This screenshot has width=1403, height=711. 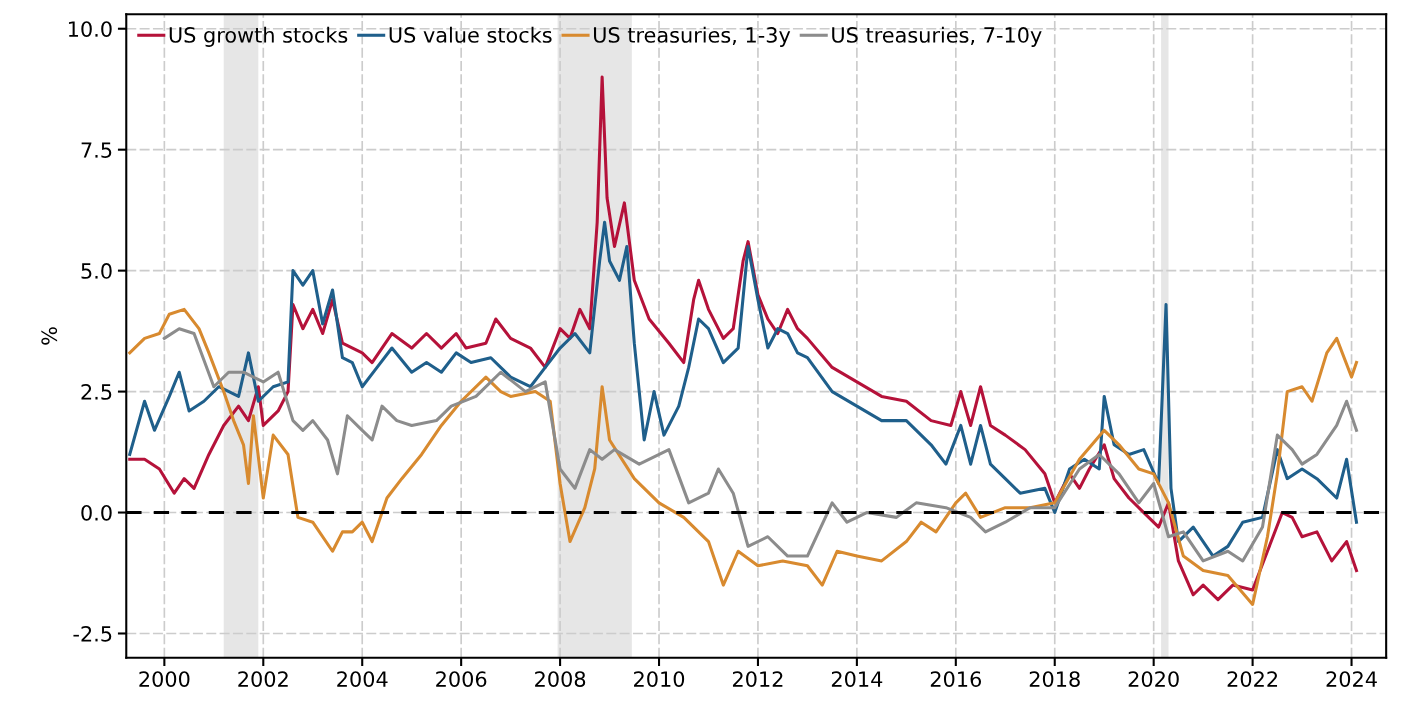 I want to click on x-tick-label: 2018, so click(x=1054, y=679).